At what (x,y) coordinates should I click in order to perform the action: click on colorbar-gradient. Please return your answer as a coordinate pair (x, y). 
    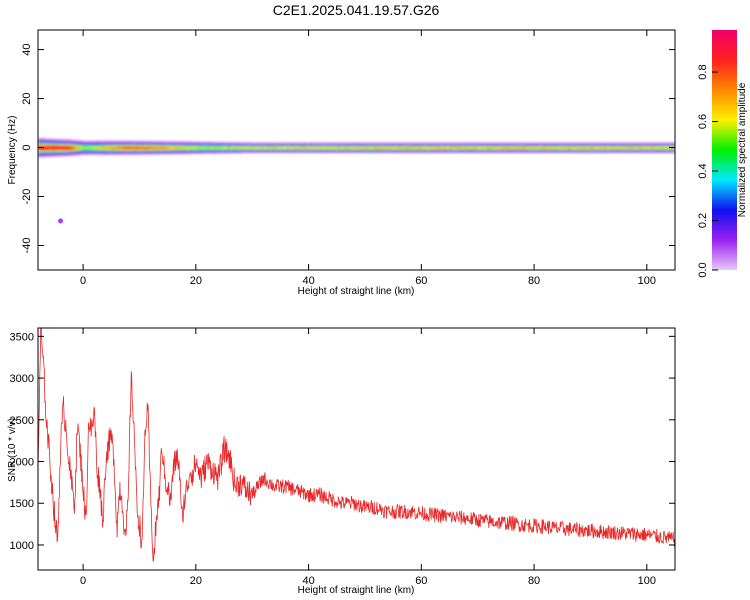
    Looking at the image, I should click on (724, 150).